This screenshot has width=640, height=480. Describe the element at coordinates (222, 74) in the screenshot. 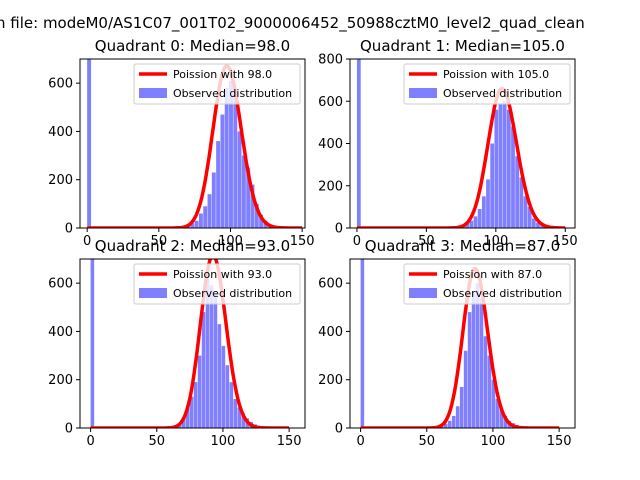

I see `legend-label: Poission with 98.0` at that location.